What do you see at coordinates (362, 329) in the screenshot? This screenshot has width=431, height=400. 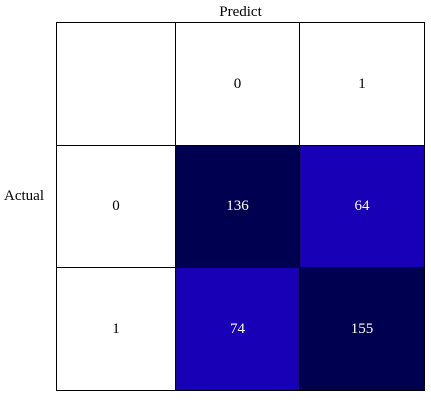 I see `matrix-cell-1-1: 155` at bounding box center [362, 329].